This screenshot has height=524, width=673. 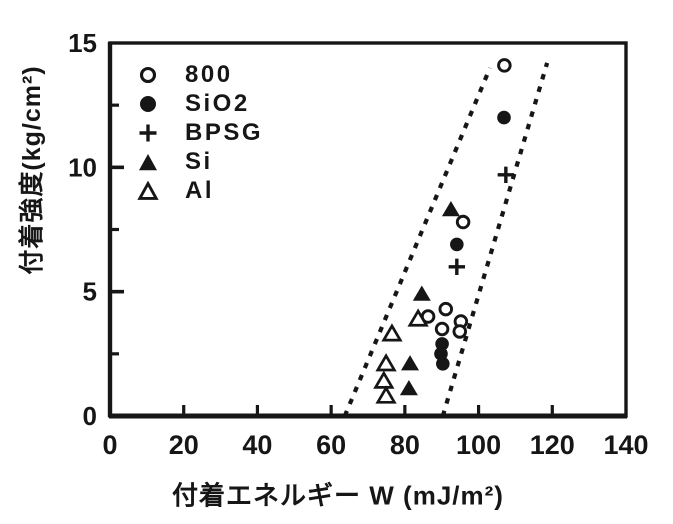 I want to click on legend-item-800: 800, so click(x=199, y=74).